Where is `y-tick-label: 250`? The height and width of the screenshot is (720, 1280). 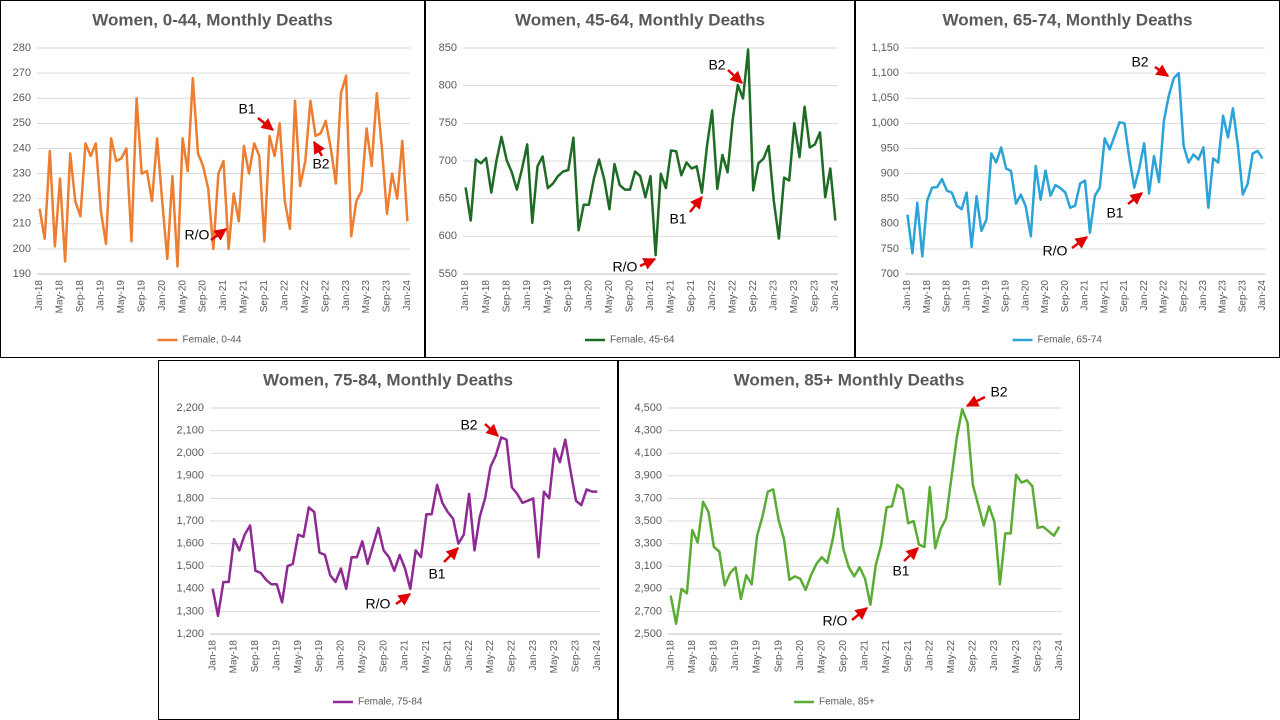 y-tick-label: 250 is located at coordinates (22, 123).